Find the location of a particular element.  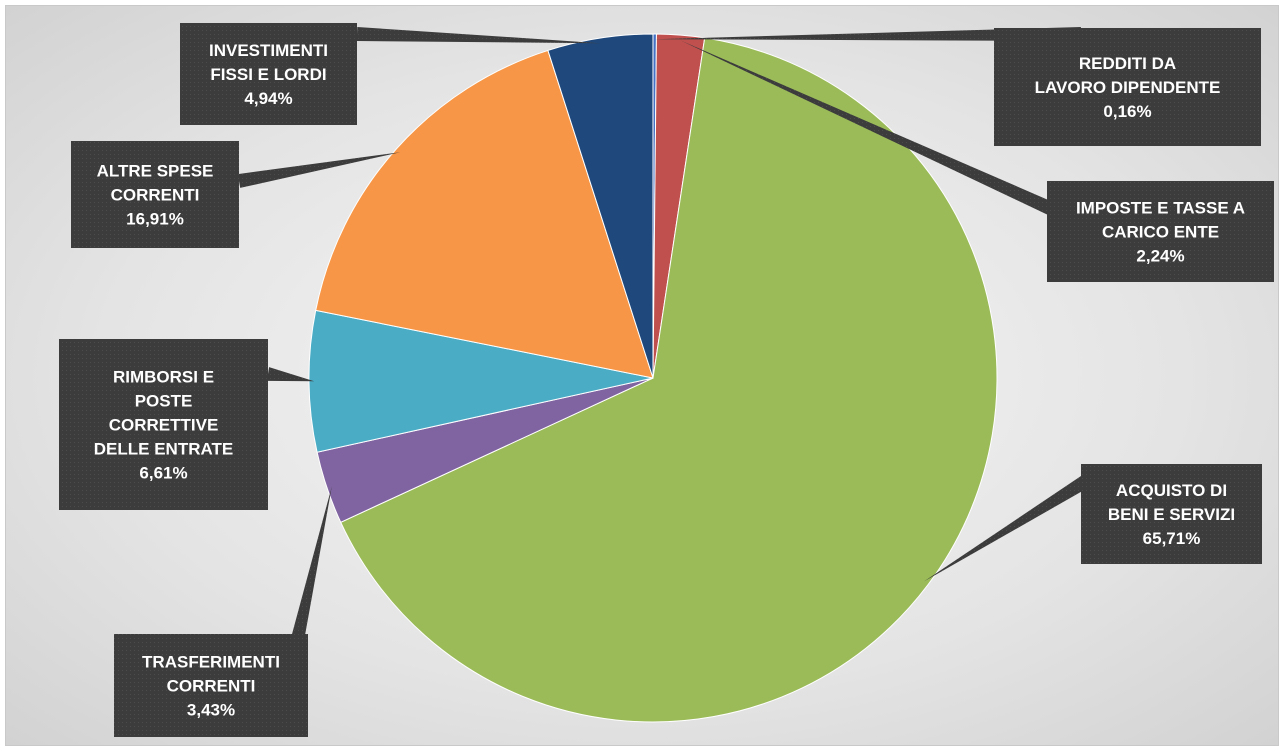

data-label: REDDITI DA LAVORO DIPENDENTE 0,16% is located at coordinates (1127, 87).